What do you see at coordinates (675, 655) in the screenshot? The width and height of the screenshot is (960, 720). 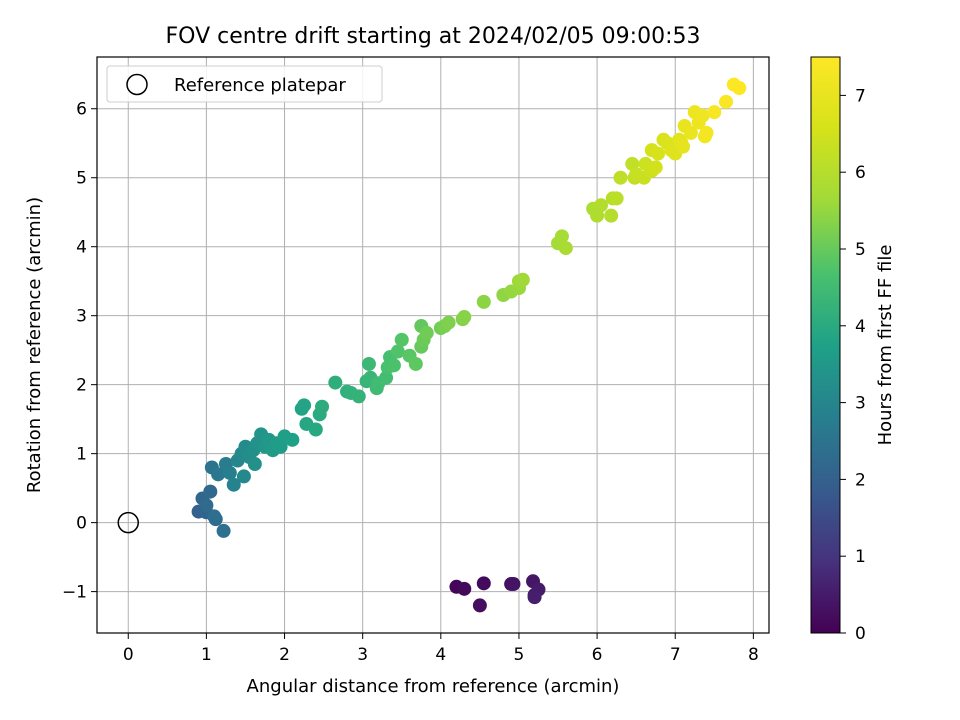 I see `x-tick-label: 7` at bounding box center [675, 655].